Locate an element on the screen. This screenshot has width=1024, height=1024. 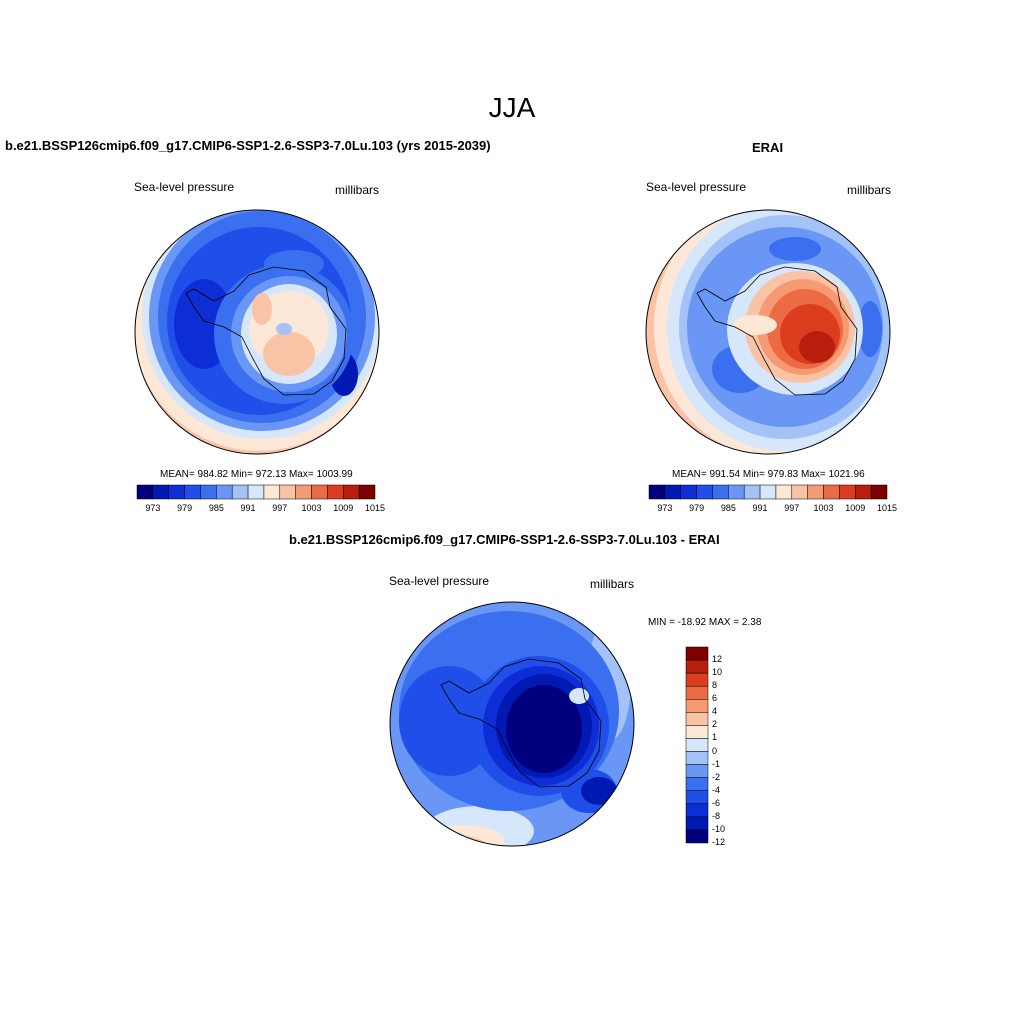
model-colorbar is located at coordinates (256, 492).